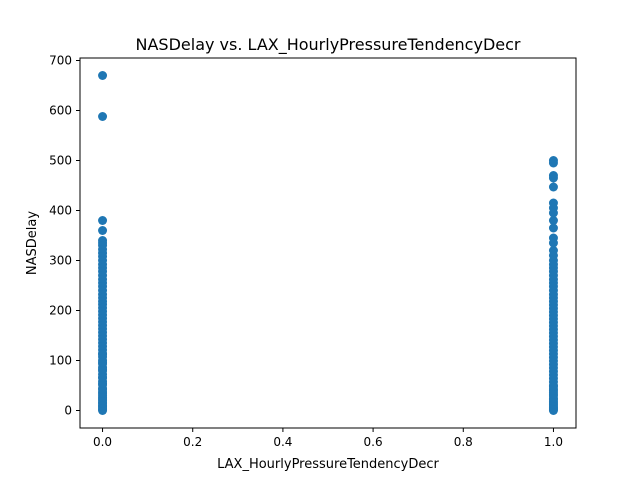 The image size is (640, 480). I want to click on y-axis-label: NASDelay, so click(32, 243).